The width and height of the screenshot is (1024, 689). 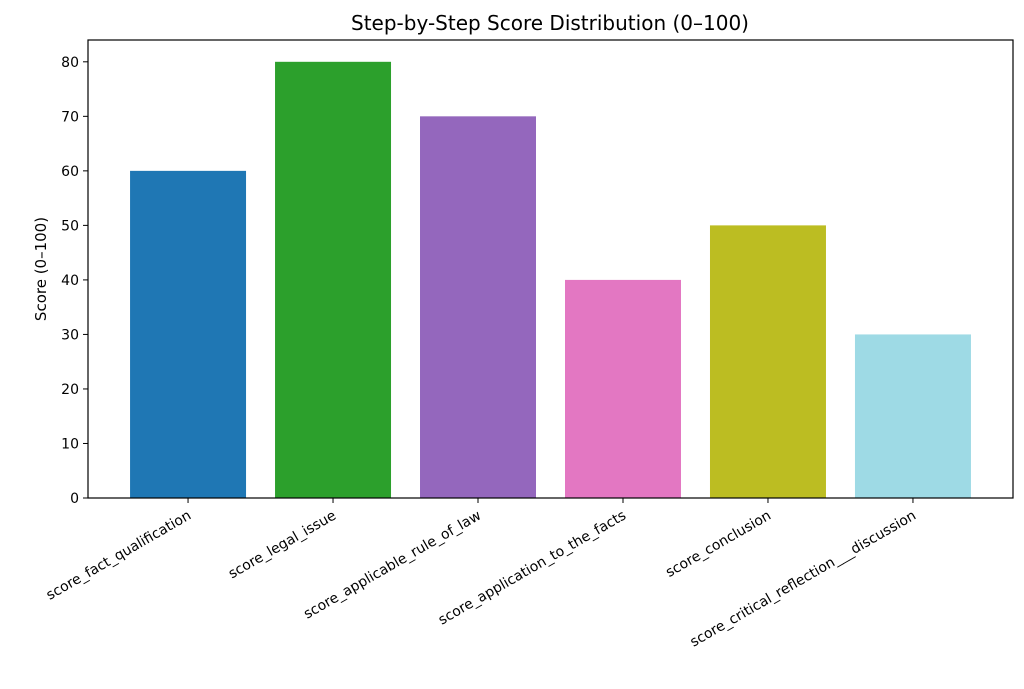 What do you see at coordinates (623, 388) in the screenshot?
I see `bar-score_application_to_the_facts` at bounding box center [623, 388].